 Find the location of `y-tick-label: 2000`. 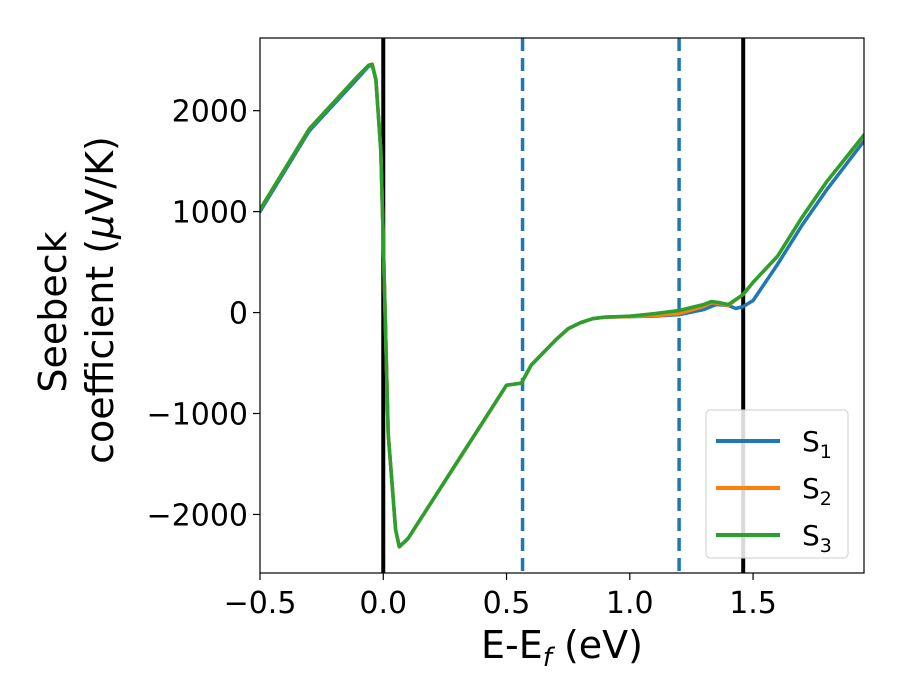

y-tick-label: 2000 is located at coordinates (210, 112).